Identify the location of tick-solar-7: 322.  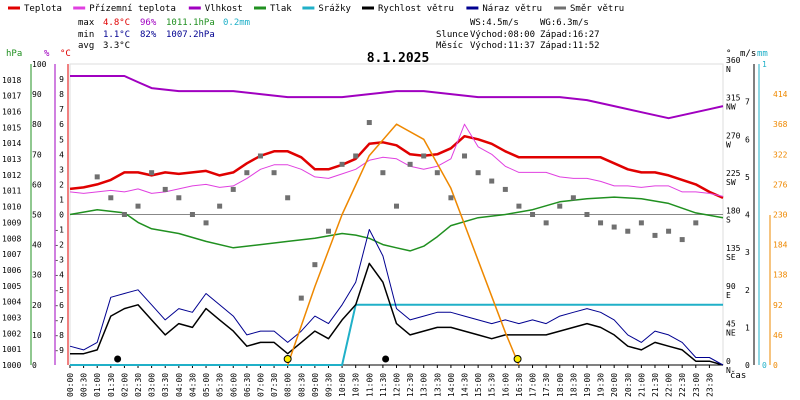
(780, 154).